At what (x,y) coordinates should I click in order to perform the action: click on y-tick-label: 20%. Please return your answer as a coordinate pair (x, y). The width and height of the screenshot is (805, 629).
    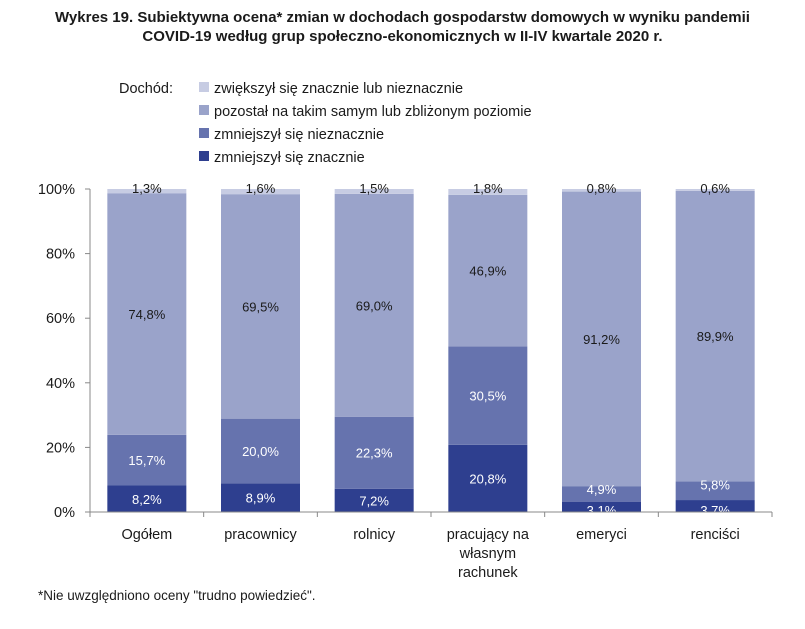
    Looking at the image, I should click on (60, 448).